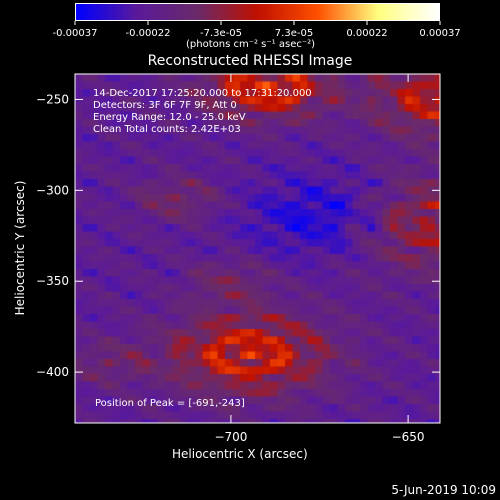 The height and width of the screenshot is (500, 500). I want to click on y-tick-label: −300, so click(52, 190).